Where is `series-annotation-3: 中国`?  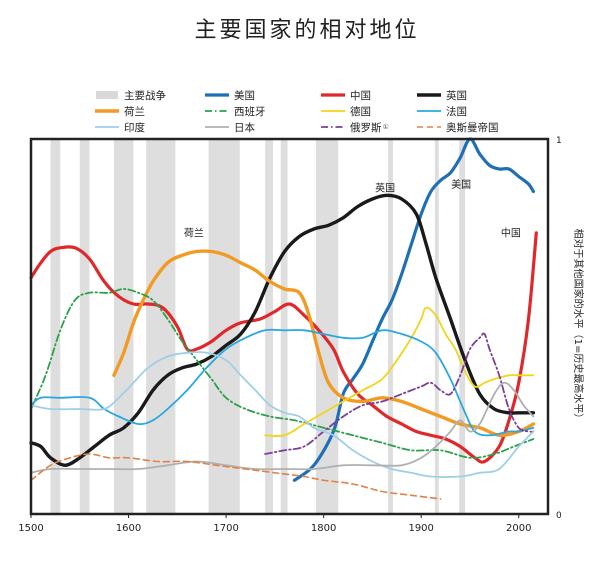
series-annotation-3: 中国 is located at coordinates (511, 233).